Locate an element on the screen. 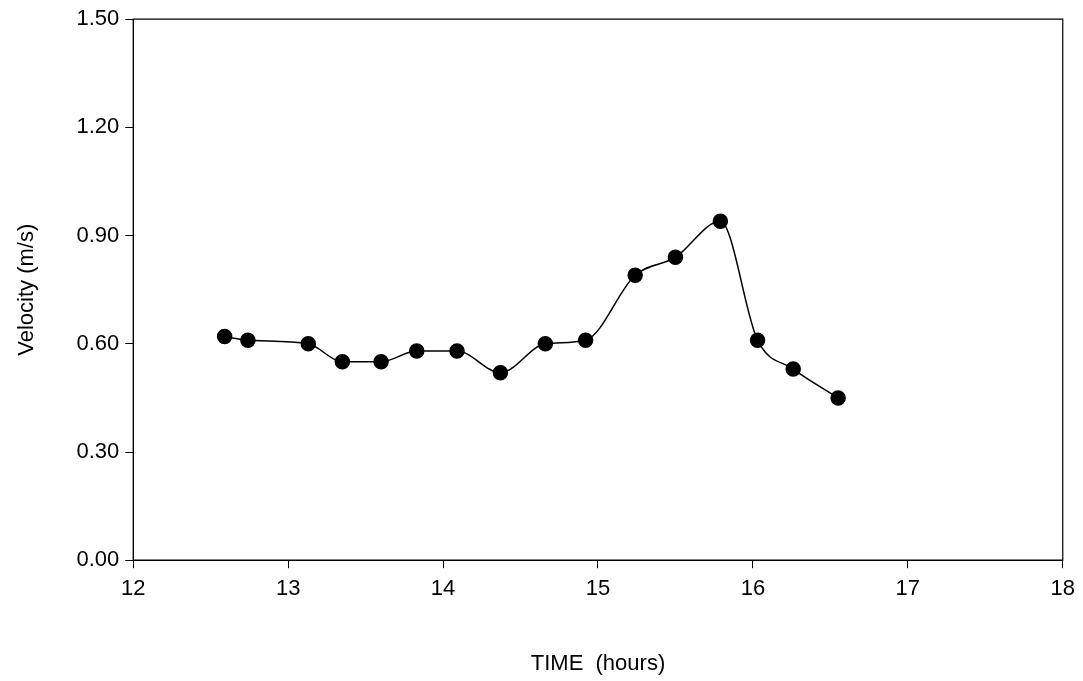 The height and width of the screenshot is (681, 1083). y-tick-label: 1.50 is located at coordinates (98, 18).